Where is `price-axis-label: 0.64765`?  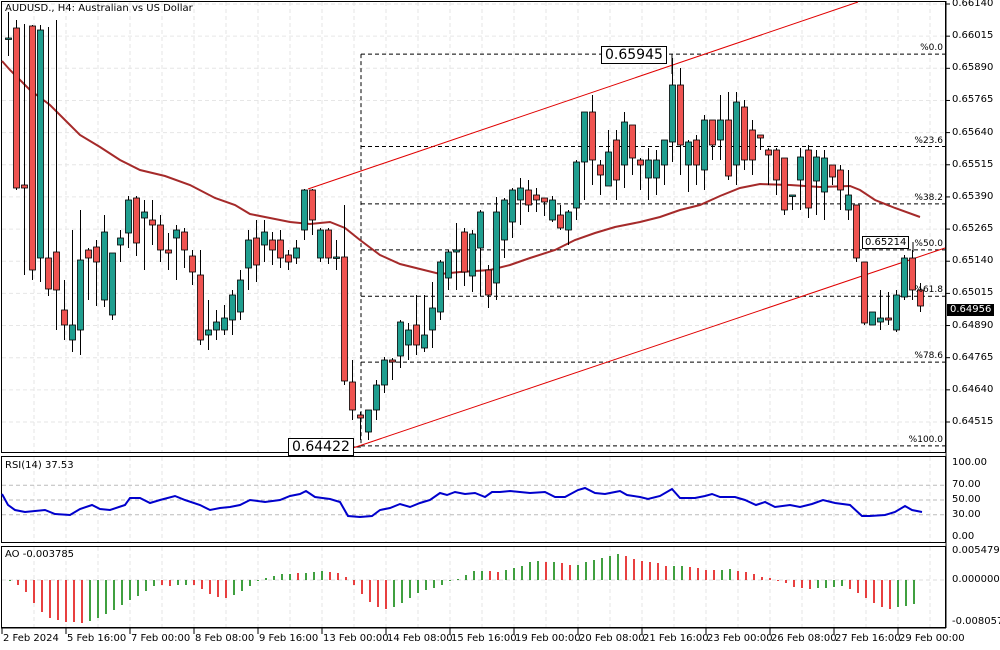
price-axis-label: 0.64765 is located at coordinates (973, 357).